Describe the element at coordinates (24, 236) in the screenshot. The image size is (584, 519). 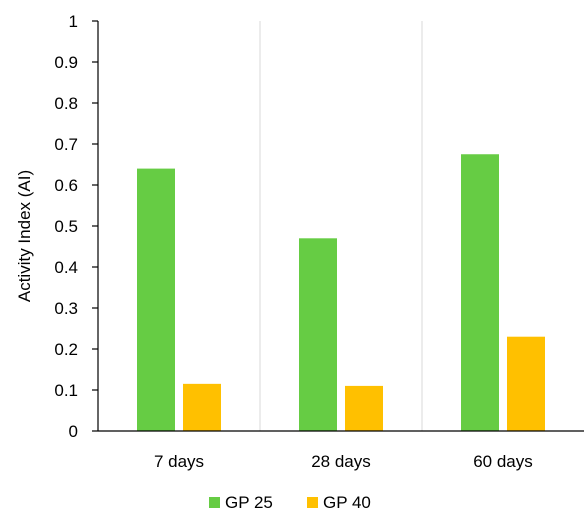
I see `y-axis-title: Activity Index (AI)` at that location.